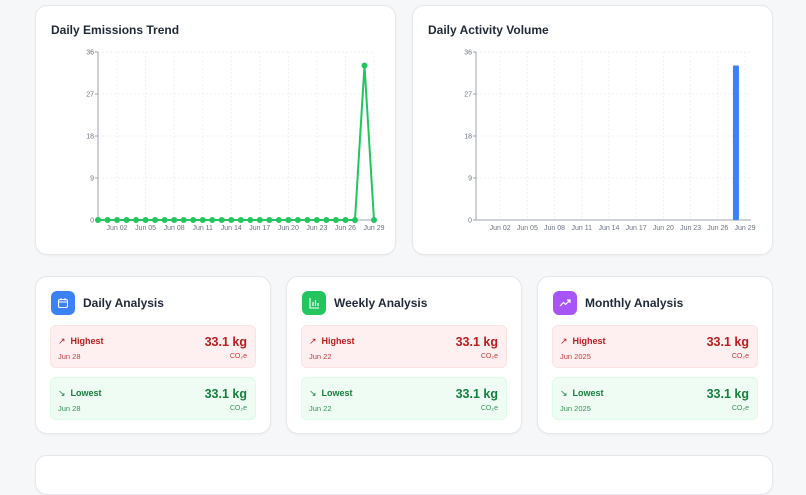 Image resolution: width=806 pixels, height=495 pixels. What do you see at coordinates (404, 346) in the screenshot?
I see `highest-box: ↗ Highest Jun 22 33.1 kg CO₂e` at bounding box center [404, 346].